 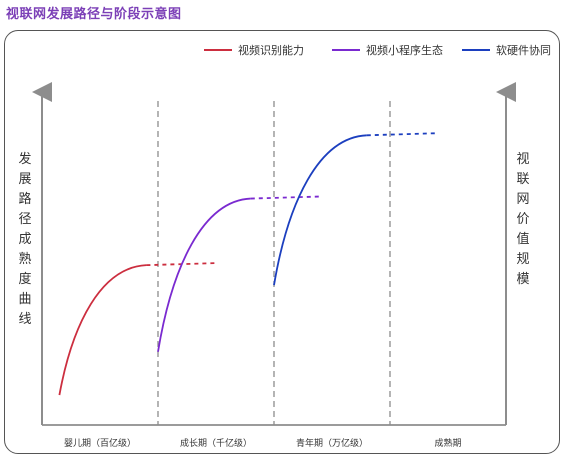 What do you see at coordinates (522, 159) in the screenshot?
I see `right-axis-label-char-0: 视` at bounding box center [522, 159].